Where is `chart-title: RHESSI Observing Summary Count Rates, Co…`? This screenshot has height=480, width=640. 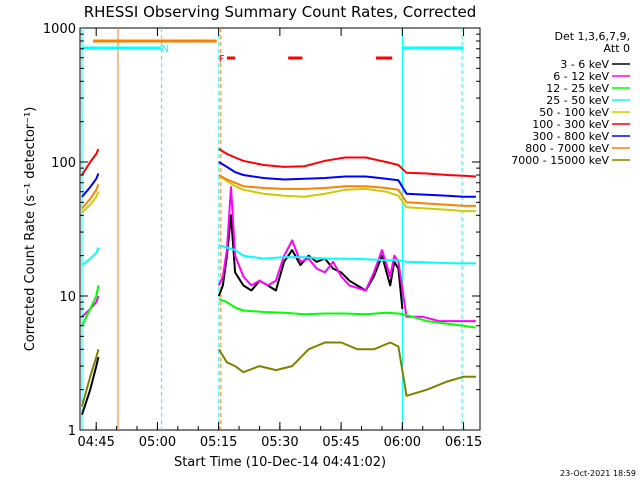
chart-title: RHESSI Observing Summary Count Rates, Co… is located at coordinates (280, 12).